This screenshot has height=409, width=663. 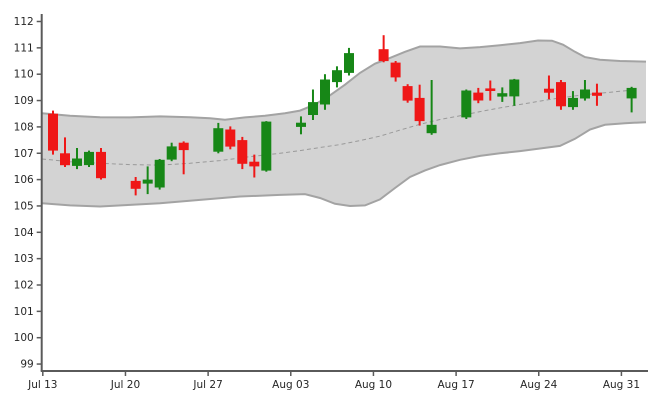 What do you see at coordinates (24, 206) in the screenshot?
I see `y-tick-label: 105` at bounding box center [24, 206].